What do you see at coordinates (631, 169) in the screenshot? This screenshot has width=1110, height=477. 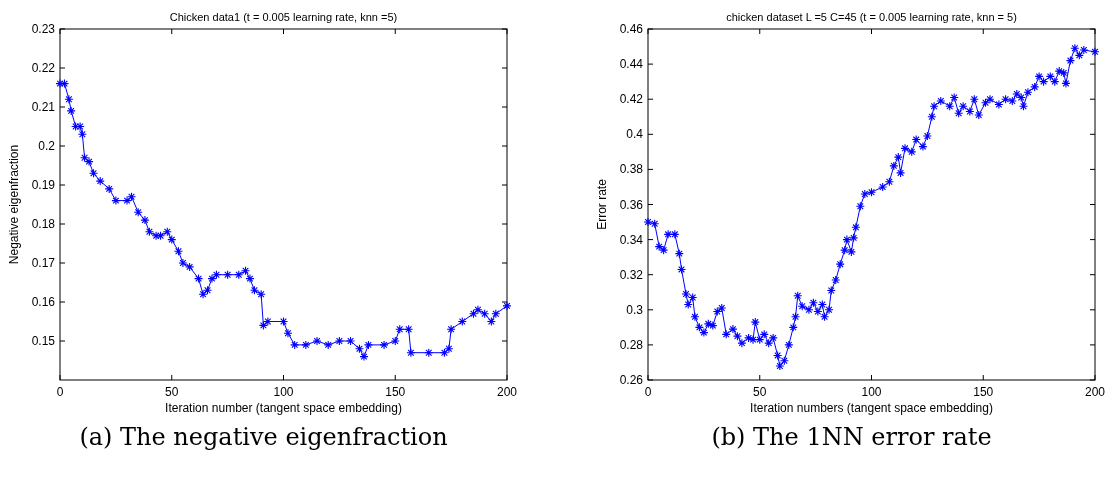 I see `y-tick-label: 0.38` at bounding box center [631, 169].